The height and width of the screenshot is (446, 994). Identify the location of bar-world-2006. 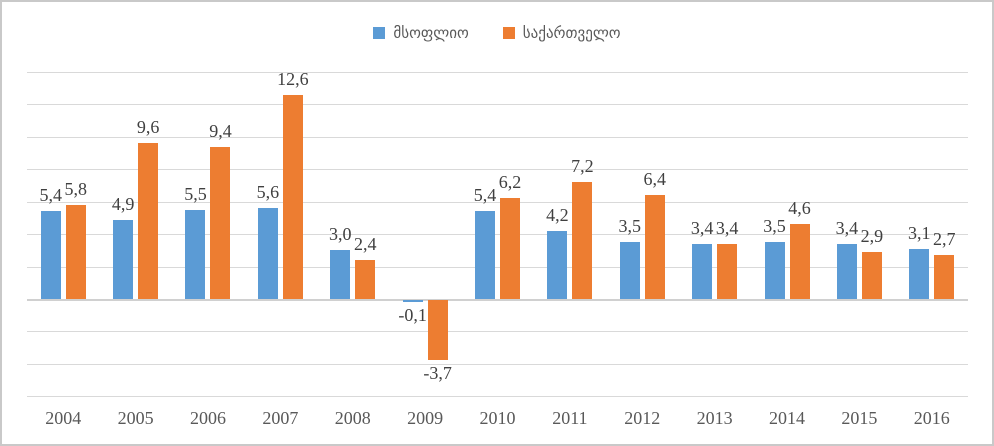
(195, 254).